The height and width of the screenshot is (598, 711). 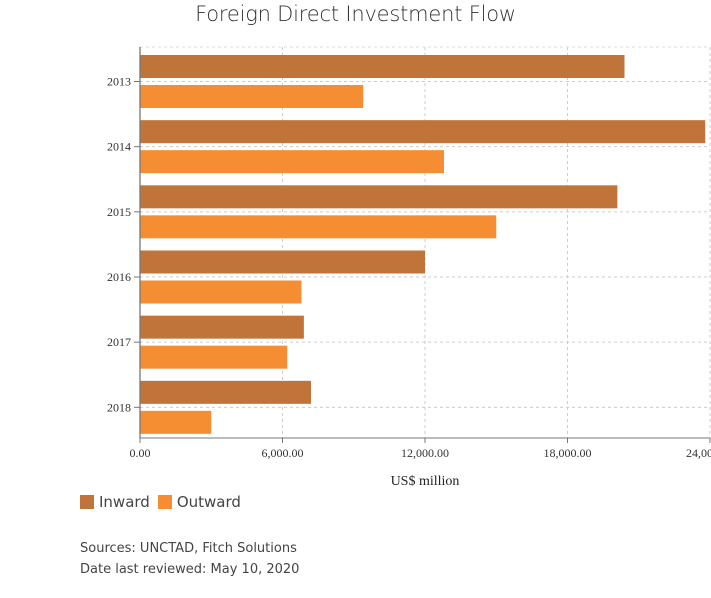 I want to click on bar-inward-2018, so click(x=225, y=392).